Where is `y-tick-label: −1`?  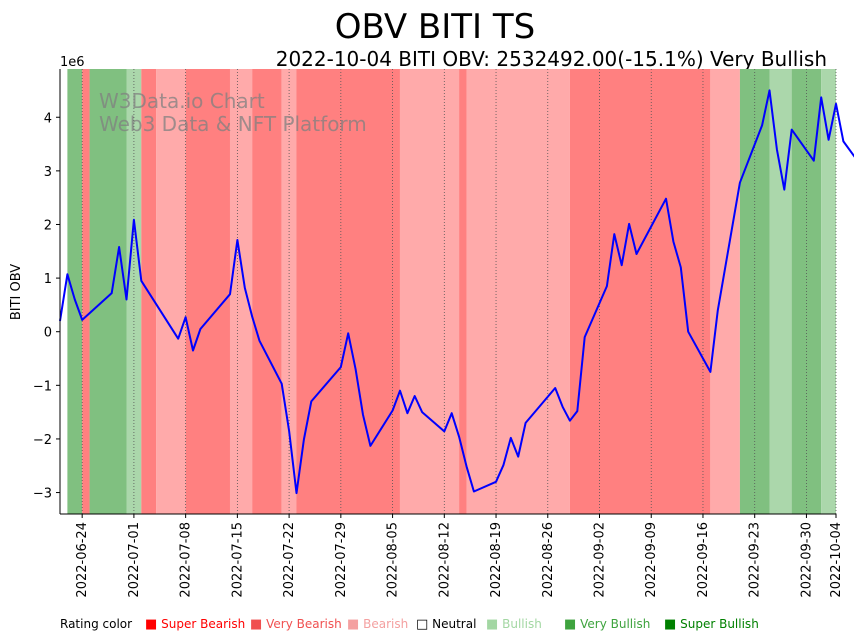 y-tick-label: −1 is located at coordinates (42, 386).